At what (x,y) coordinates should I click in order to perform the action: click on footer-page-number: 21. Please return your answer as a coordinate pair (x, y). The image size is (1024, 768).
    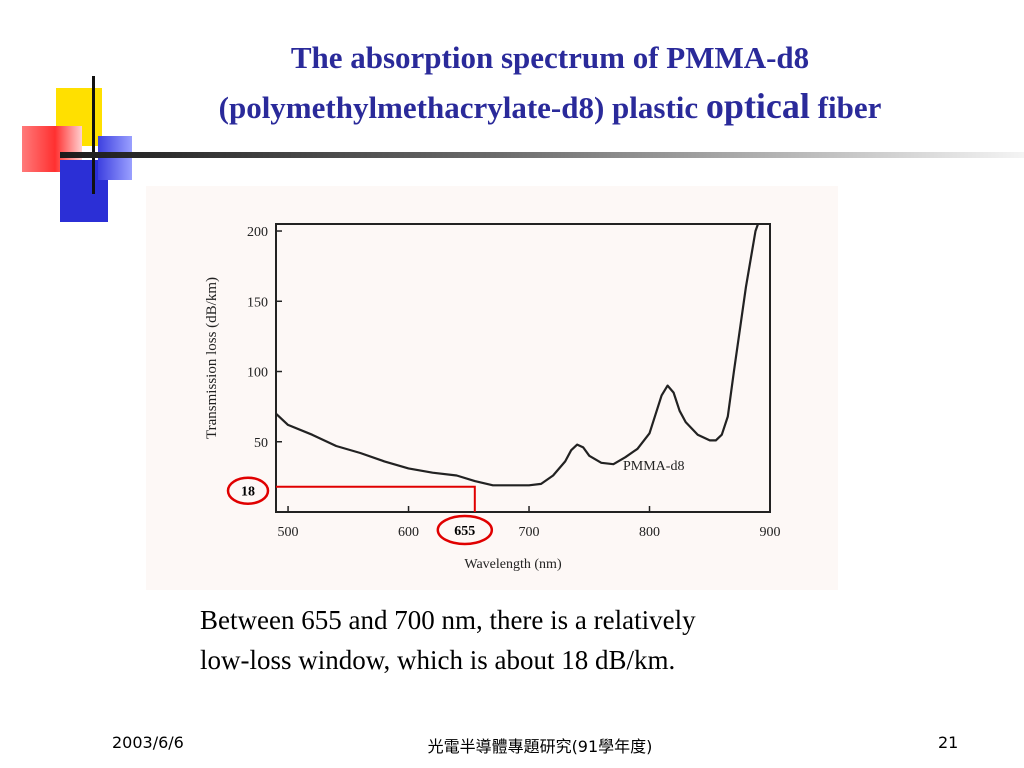
    Looking at the image, I should click on (948, 742).